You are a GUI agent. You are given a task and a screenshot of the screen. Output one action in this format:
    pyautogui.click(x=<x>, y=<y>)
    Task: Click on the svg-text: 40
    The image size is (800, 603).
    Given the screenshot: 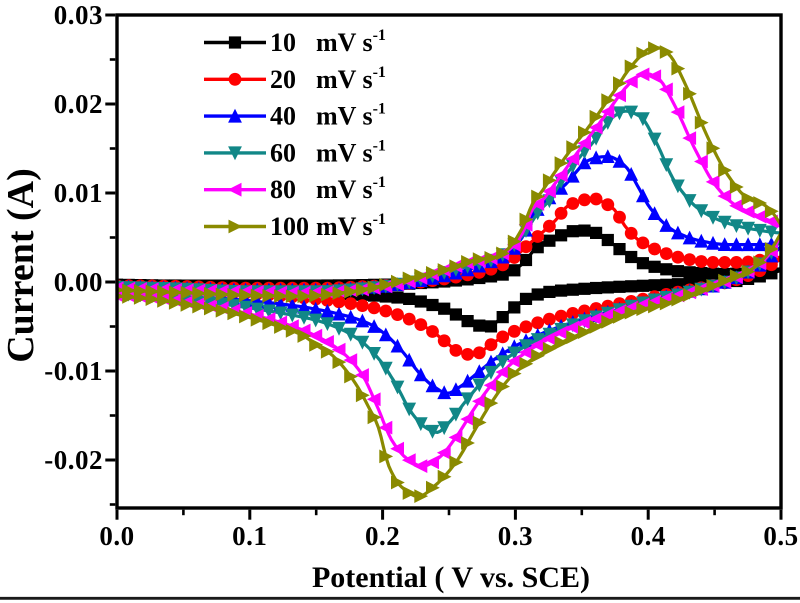 What is the action you would take?
    pyautogui.click(x=283, y=116)
    